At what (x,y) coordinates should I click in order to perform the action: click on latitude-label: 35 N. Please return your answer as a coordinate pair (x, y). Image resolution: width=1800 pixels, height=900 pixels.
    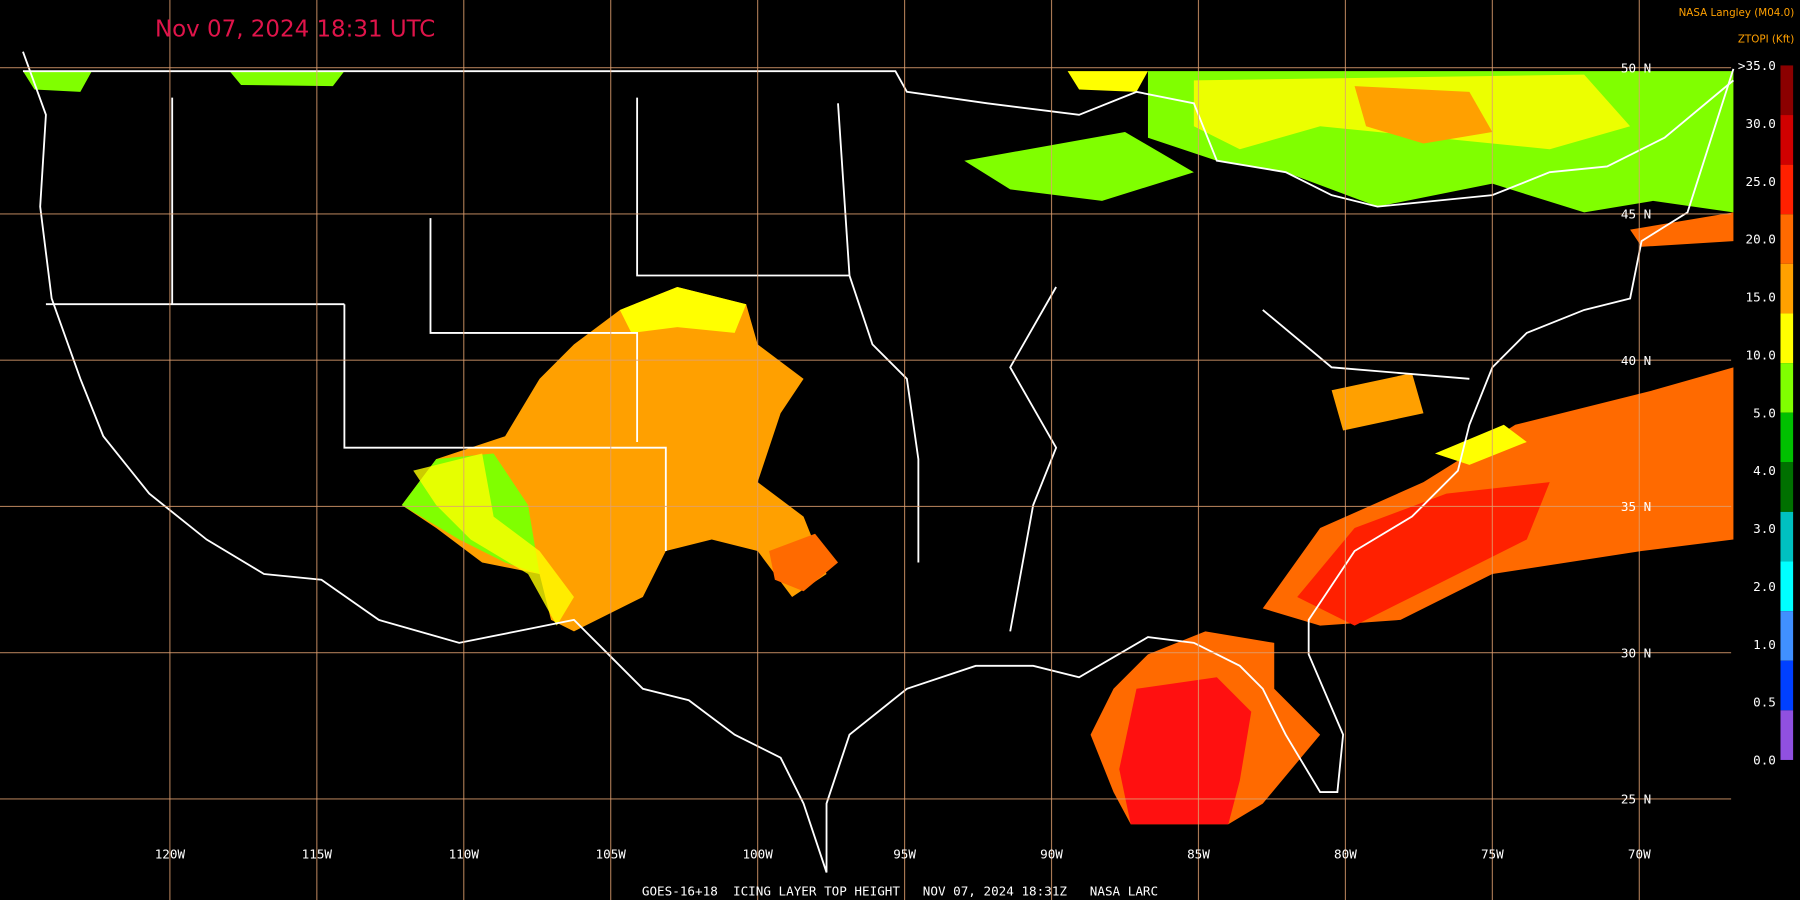
    Looking at the image, I should click on (1636, 506).